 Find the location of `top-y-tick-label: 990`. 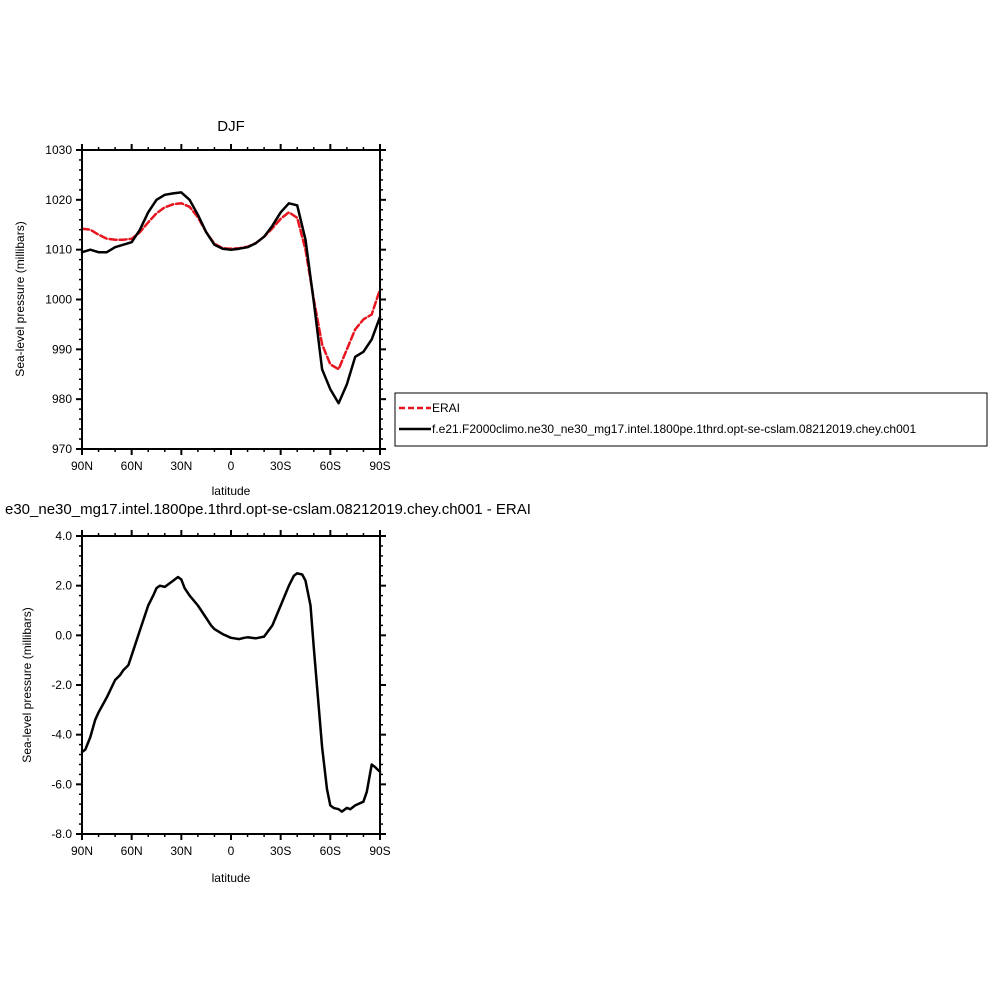

top-y-tick-label: 990 is located at coordinates (62, 349).